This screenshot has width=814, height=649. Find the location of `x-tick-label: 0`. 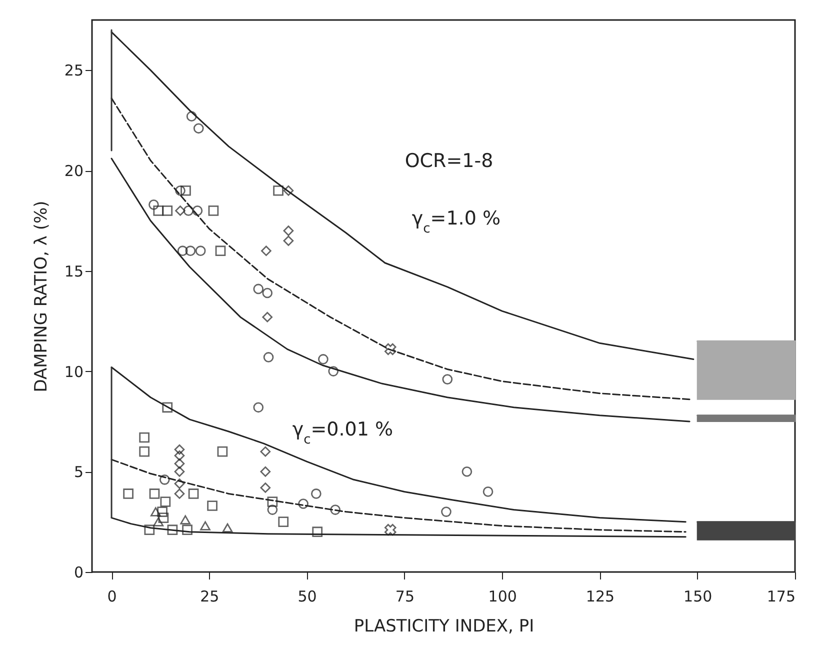

x-tick-label: 0 is located at coordinates (112, 597).